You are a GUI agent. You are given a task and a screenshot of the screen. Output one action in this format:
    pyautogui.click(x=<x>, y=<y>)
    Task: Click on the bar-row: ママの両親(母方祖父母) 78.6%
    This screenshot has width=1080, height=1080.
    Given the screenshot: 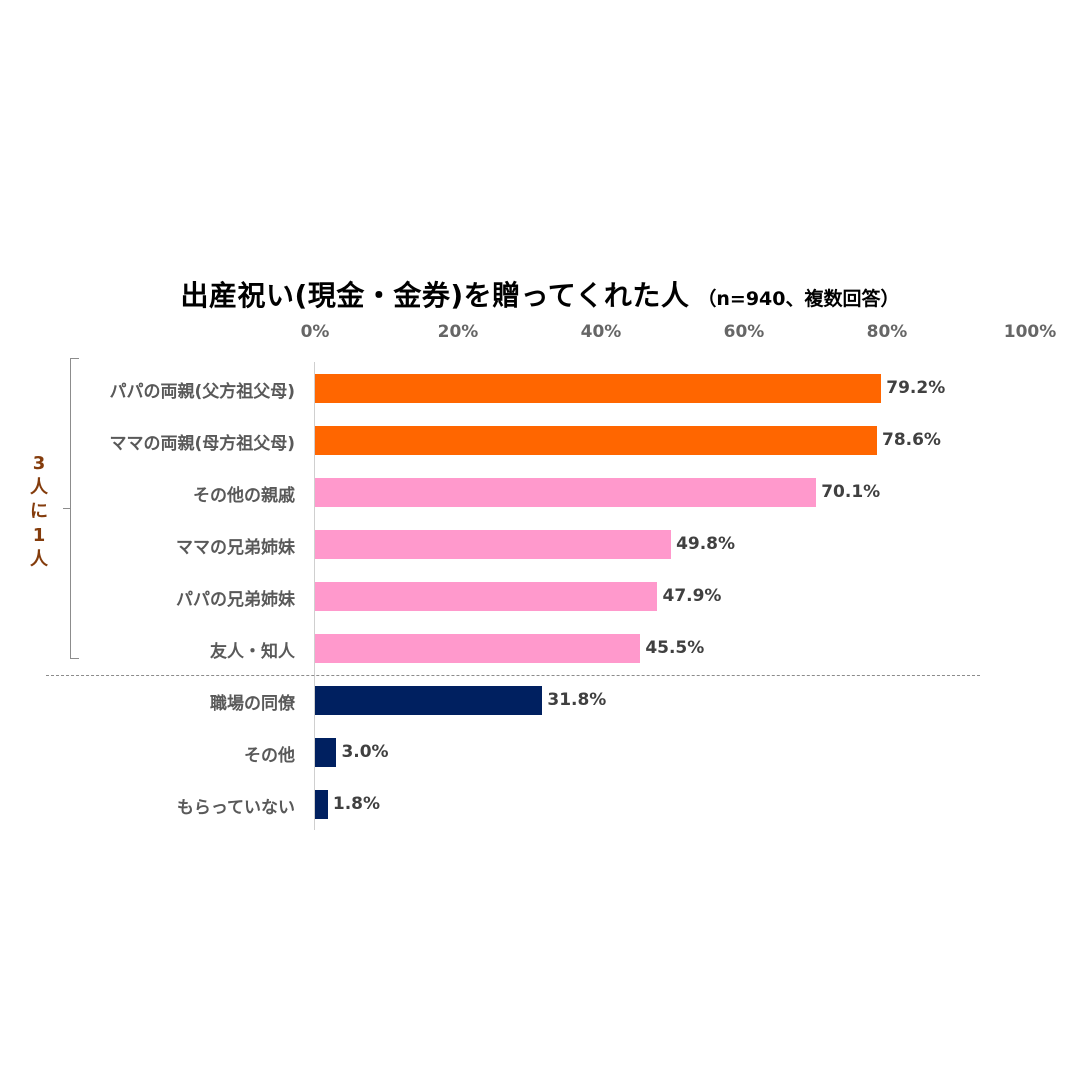 What is the action you would take?
    pyautogui.click(x=540, y=441)
    